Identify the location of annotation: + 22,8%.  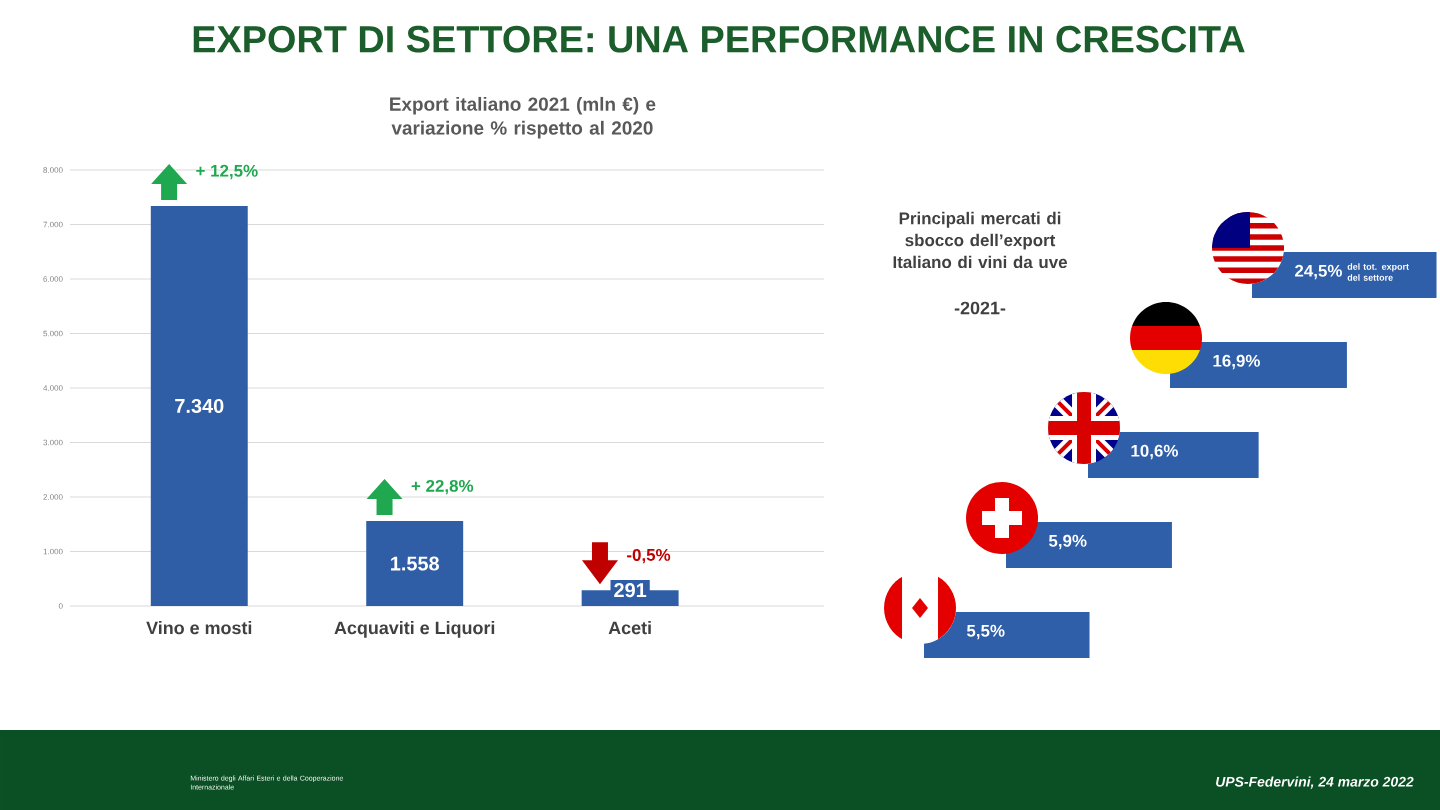
(442, 487).